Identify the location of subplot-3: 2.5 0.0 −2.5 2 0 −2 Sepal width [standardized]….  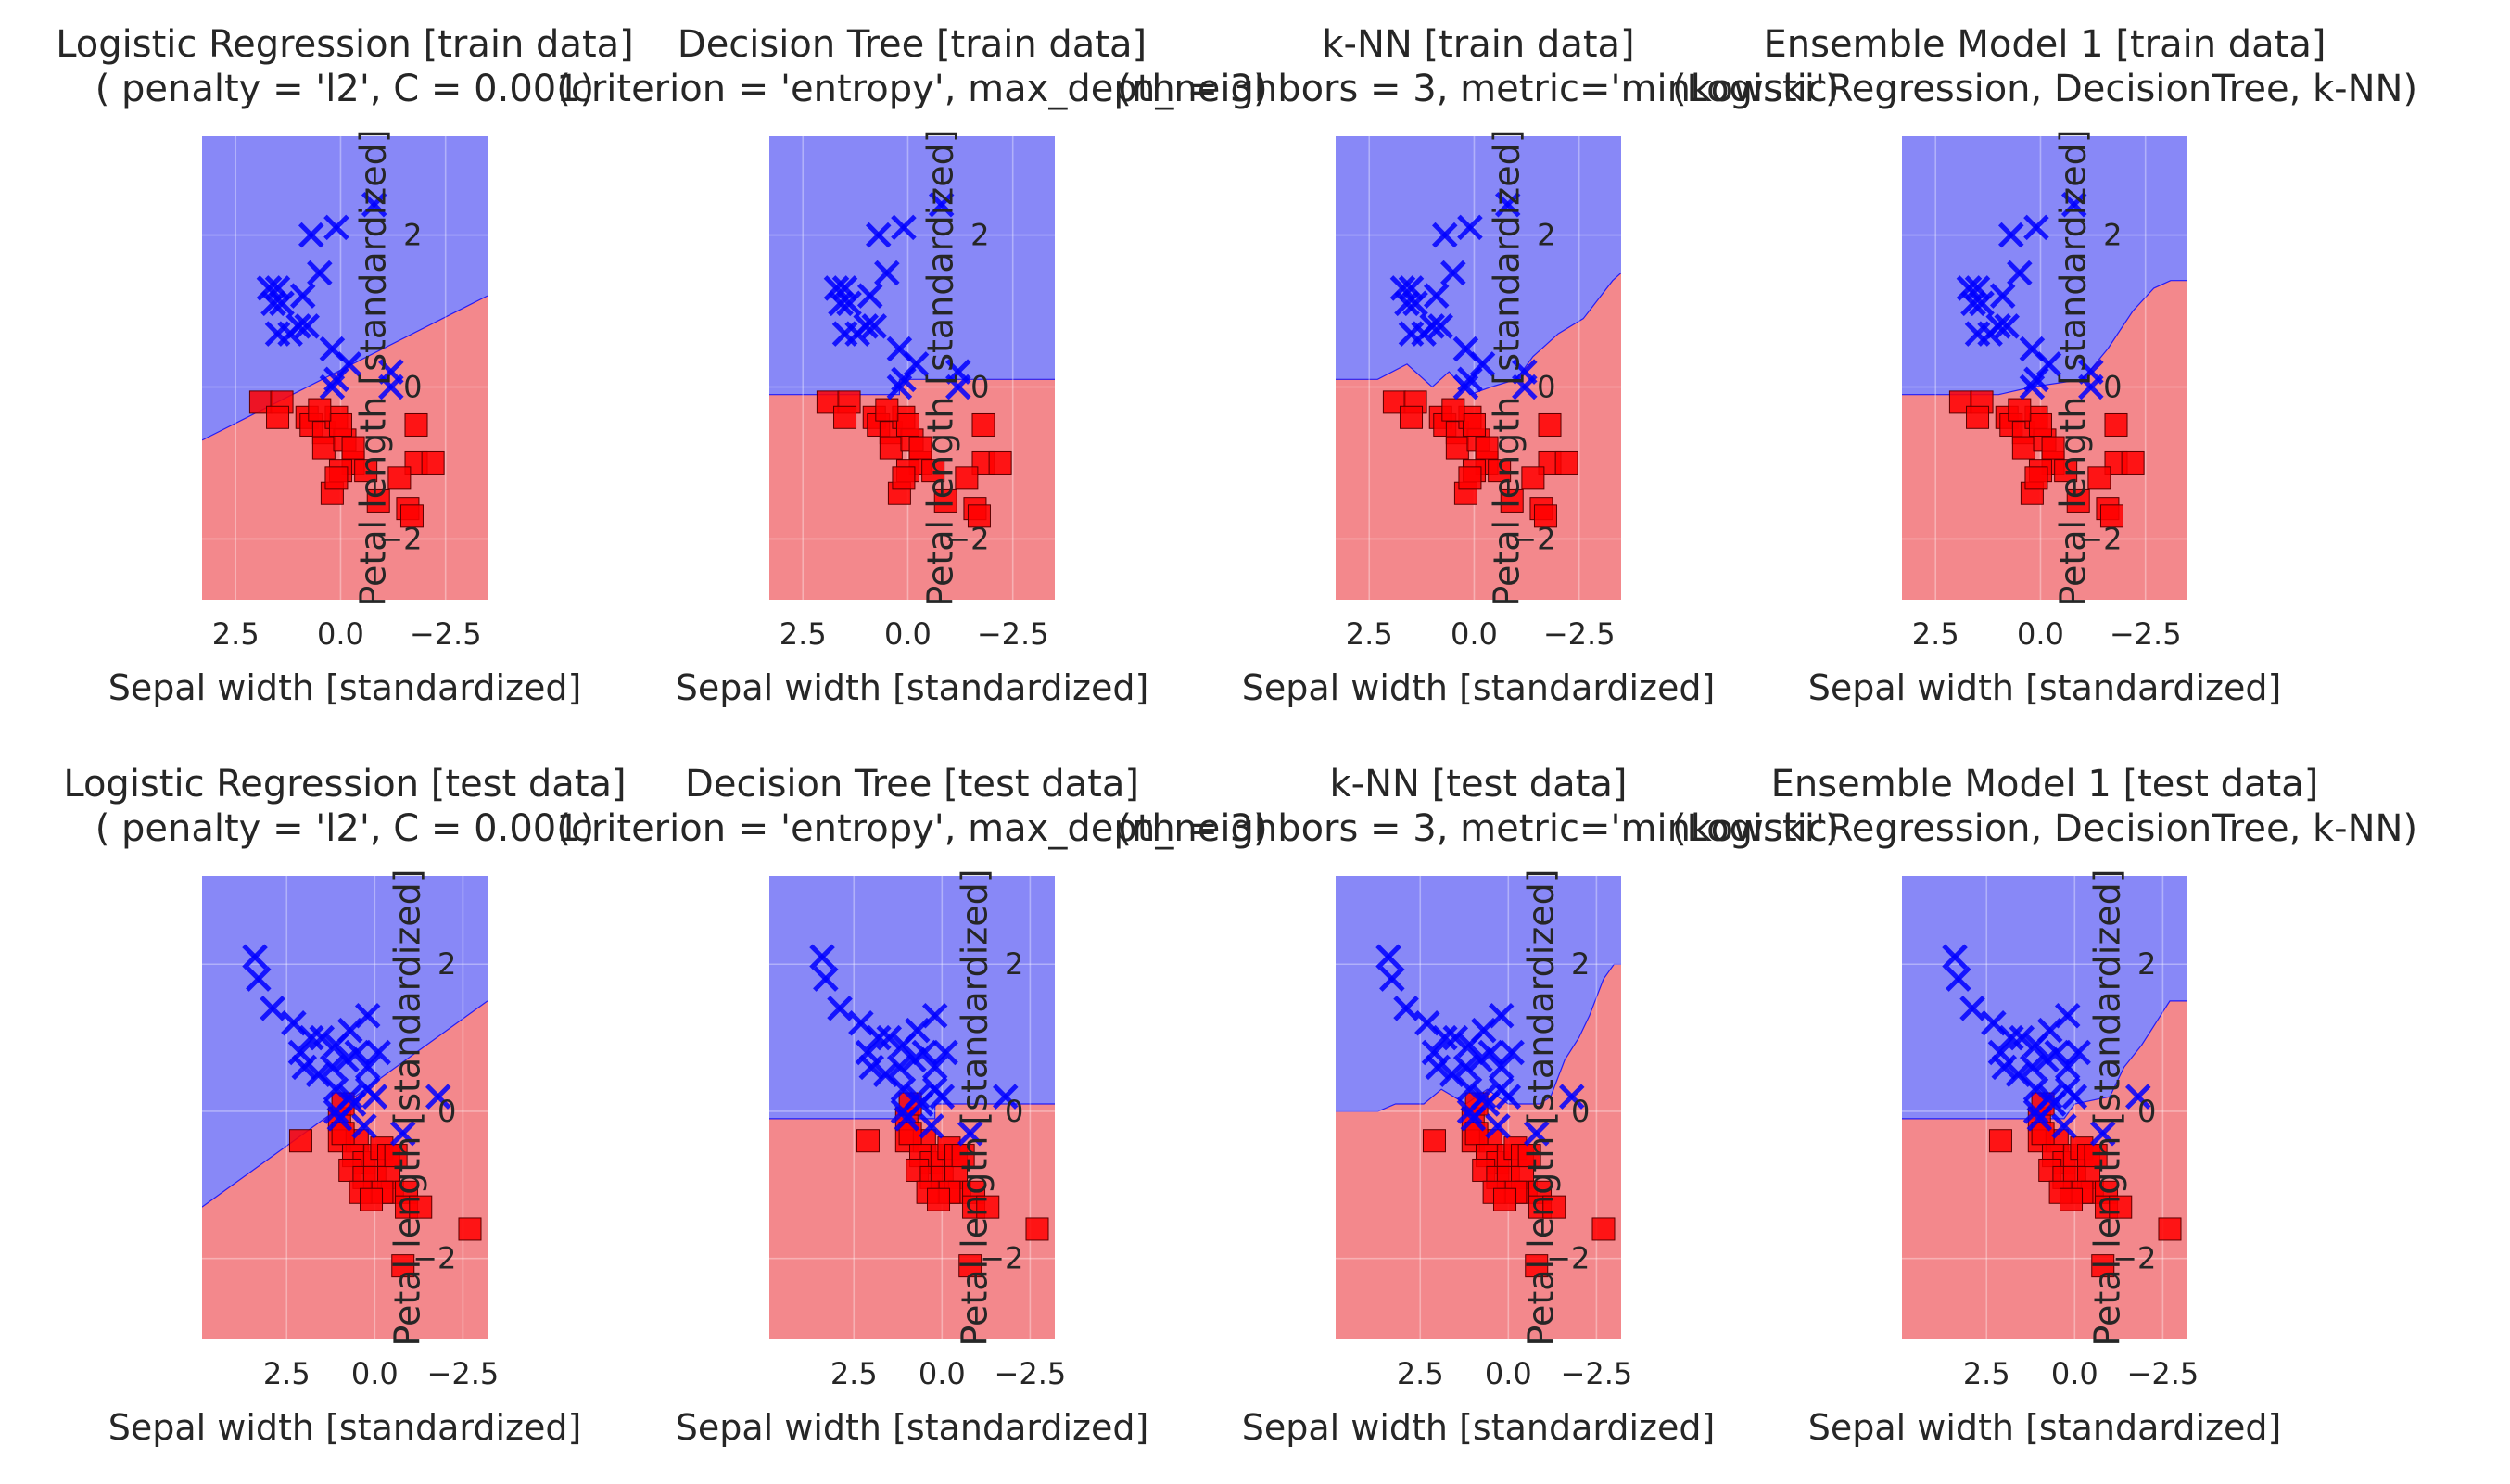
(1478, 365).